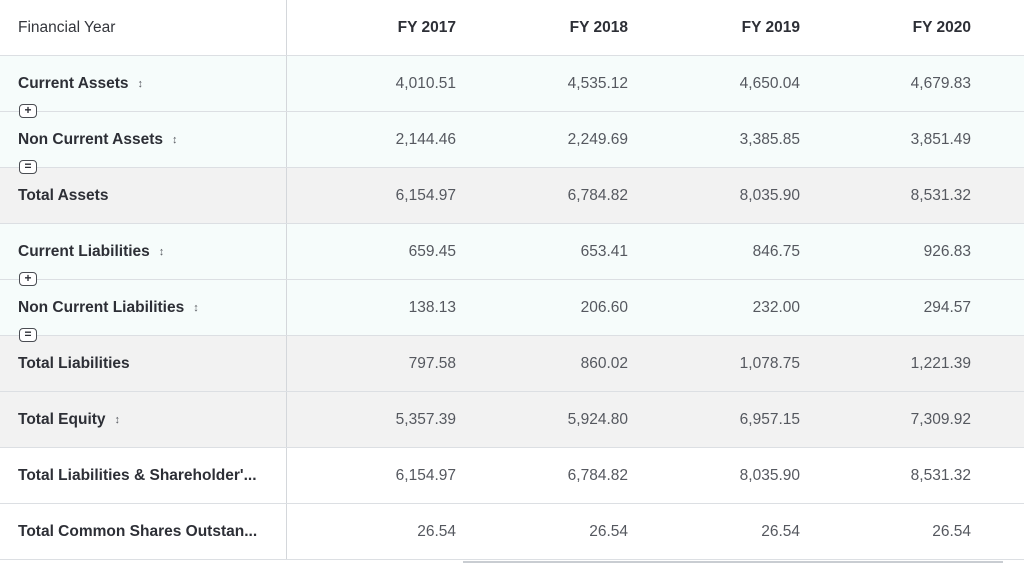 The image size is (1024, 563). I want to click on financial-year-header: Financial Year, so click(67, 27).